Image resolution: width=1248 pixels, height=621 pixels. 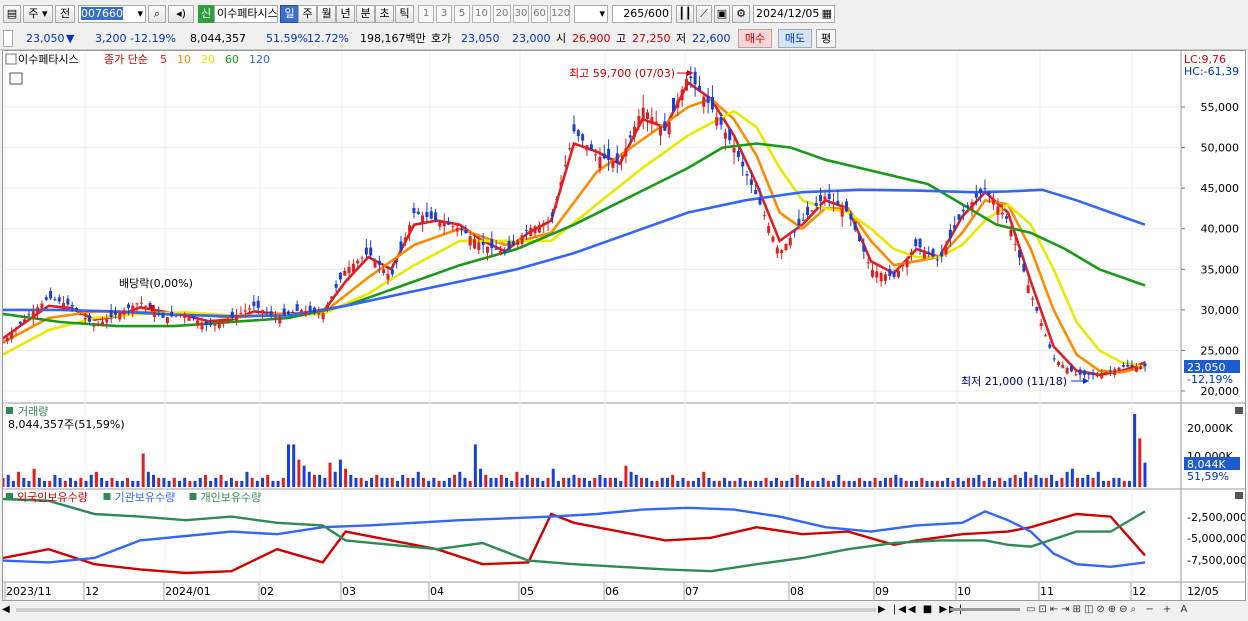 What do you see at coordinates (345, 14) in the screenshot?
I see `period-button-3: 년` at bounding box center [345, 14].